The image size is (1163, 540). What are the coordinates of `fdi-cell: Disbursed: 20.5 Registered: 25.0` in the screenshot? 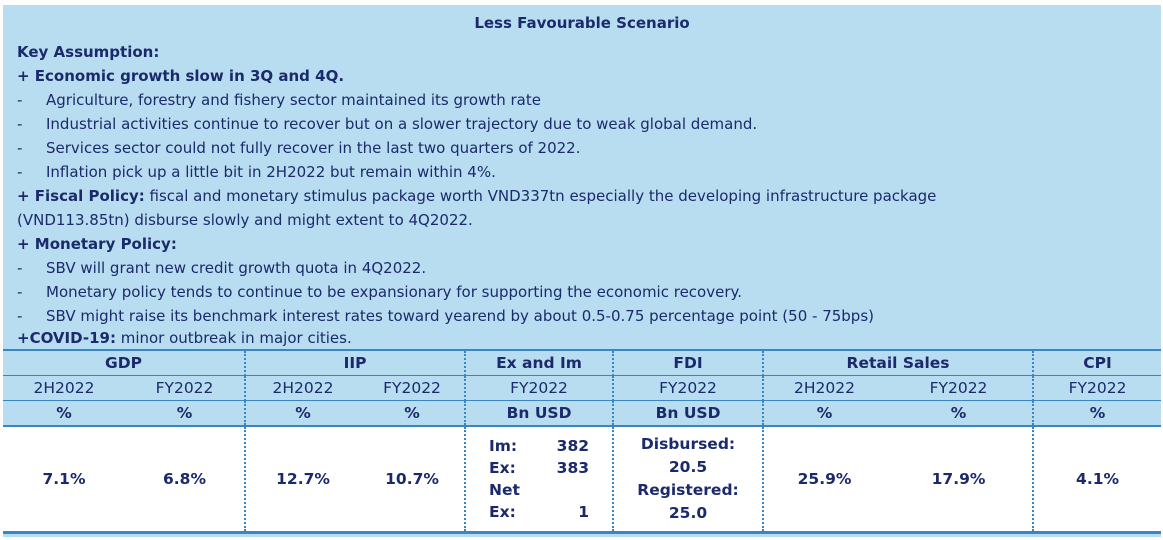 It's located at (688, 480).